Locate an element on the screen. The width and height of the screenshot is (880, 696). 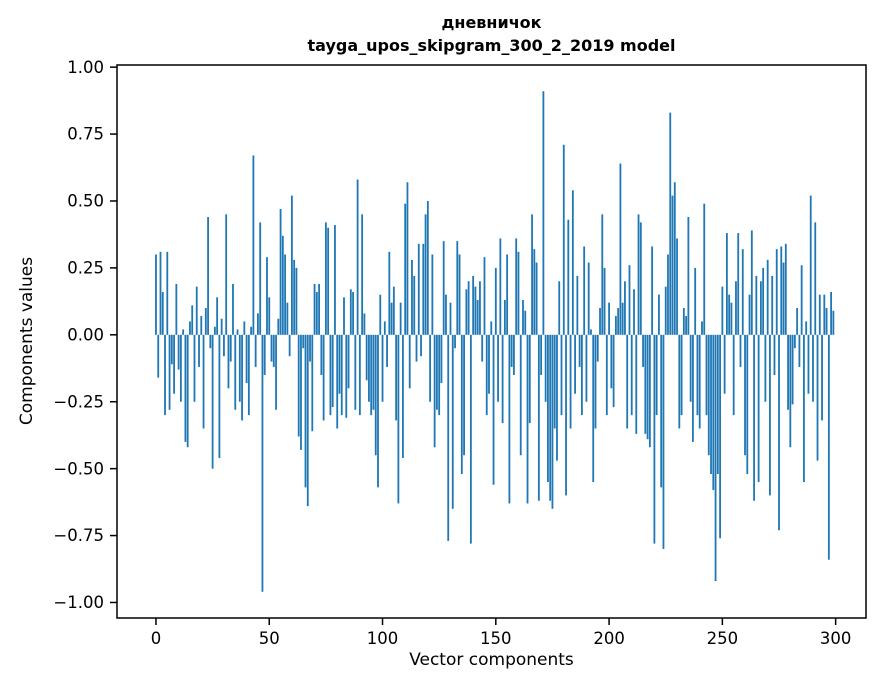
y-tick-label: −1.00 is located at coordinates (78, 602).